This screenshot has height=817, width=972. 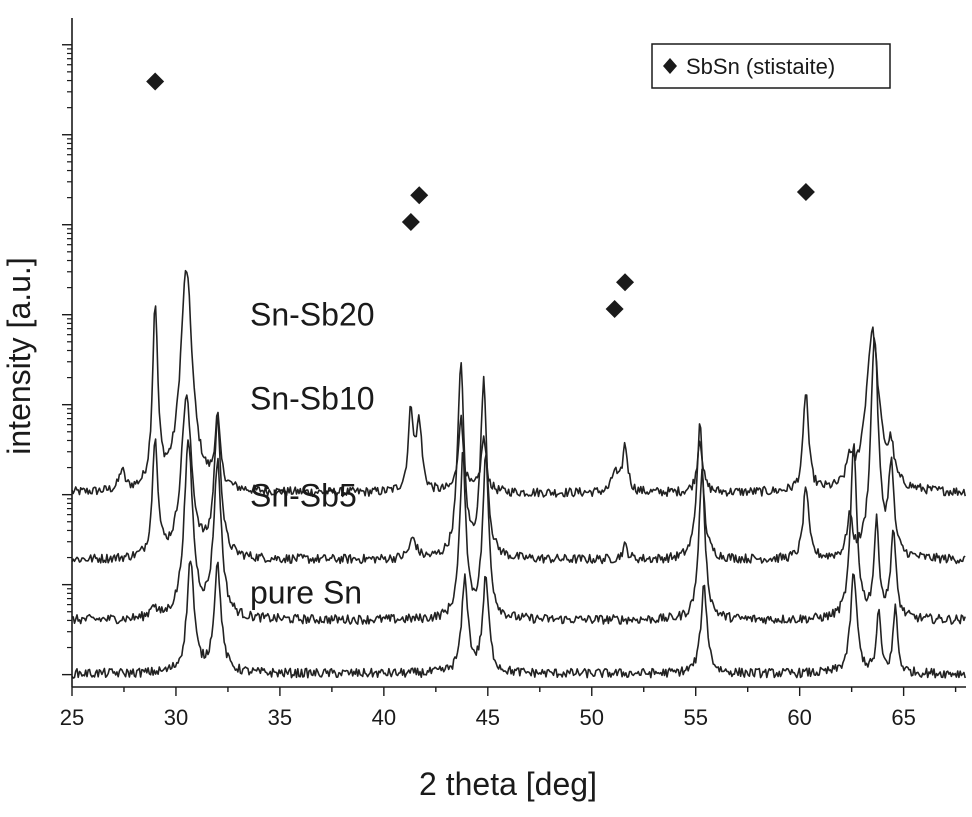 I want to click on x-tick-label: 25, so click(x=72, y=717).